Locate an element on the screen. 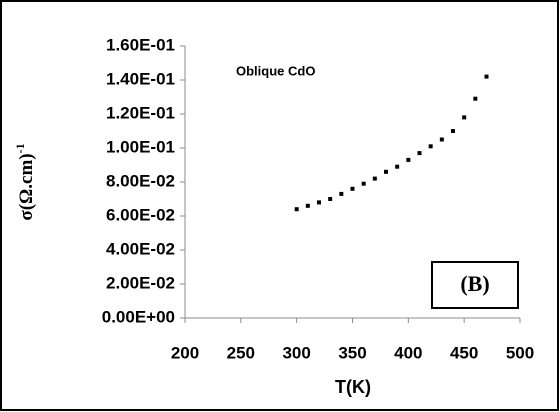 The image size is (560, 412). x-tick-label: 350 is located at coordinates (352, 352).